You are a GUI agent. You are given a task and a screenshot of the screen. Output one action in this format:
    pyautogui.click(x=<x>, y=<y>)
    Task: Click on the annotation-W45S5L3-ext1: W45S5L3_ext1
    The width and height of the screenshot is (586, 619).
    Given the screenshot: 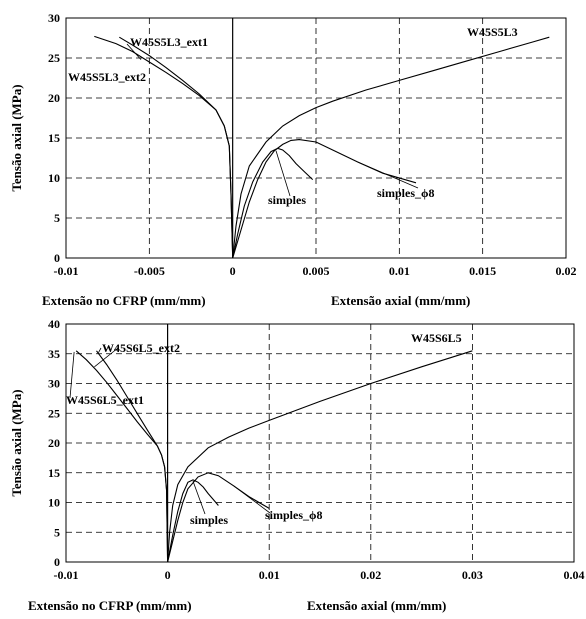 What is the action you would take?
    pyautogui.click(x=169, y=42)
    